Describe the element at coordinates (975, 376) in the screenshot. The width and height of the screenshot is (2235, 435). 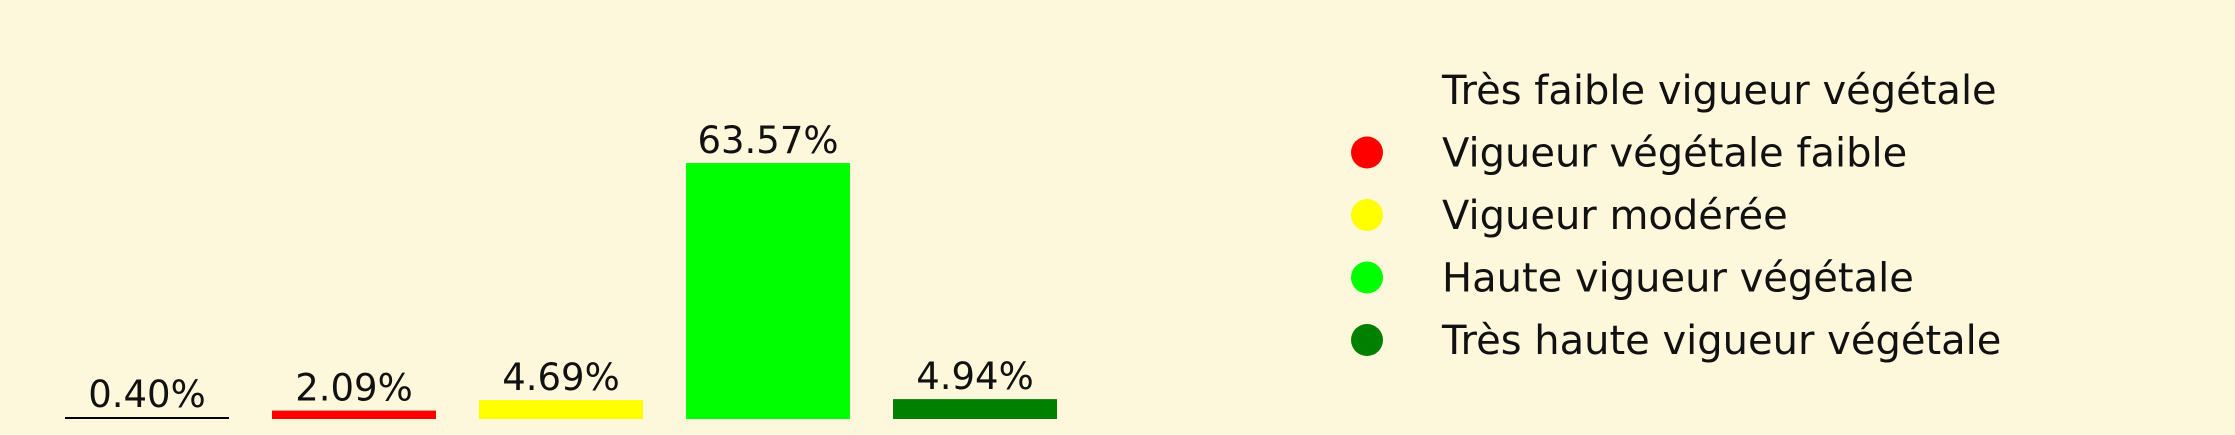
I see `bar-value-label-5: 4.94%` at that location.